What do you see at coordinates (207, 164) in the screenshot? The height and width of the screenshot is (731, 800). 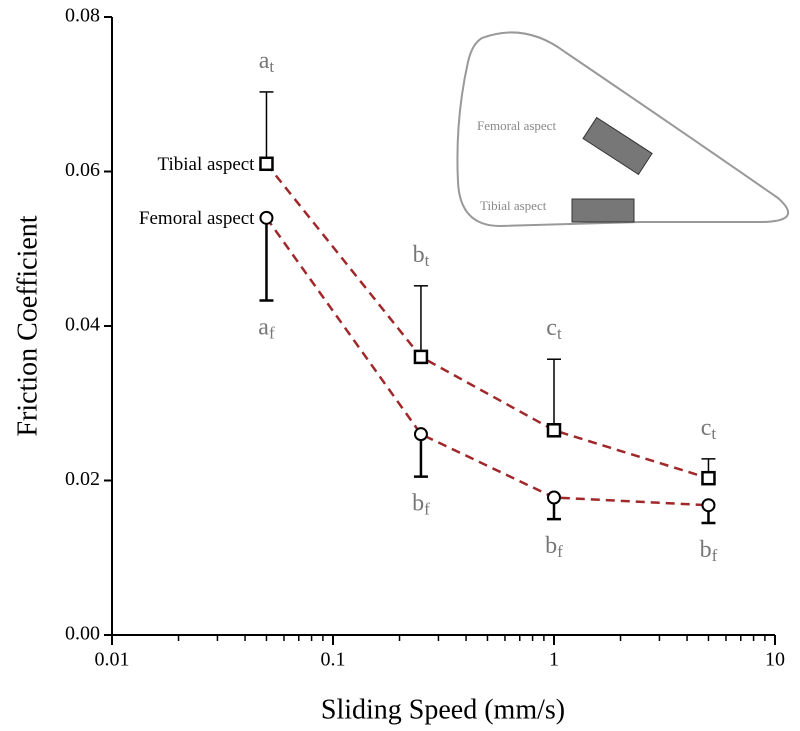 I see `series-label: Tibial aspect` at bounding box center [207, 164].